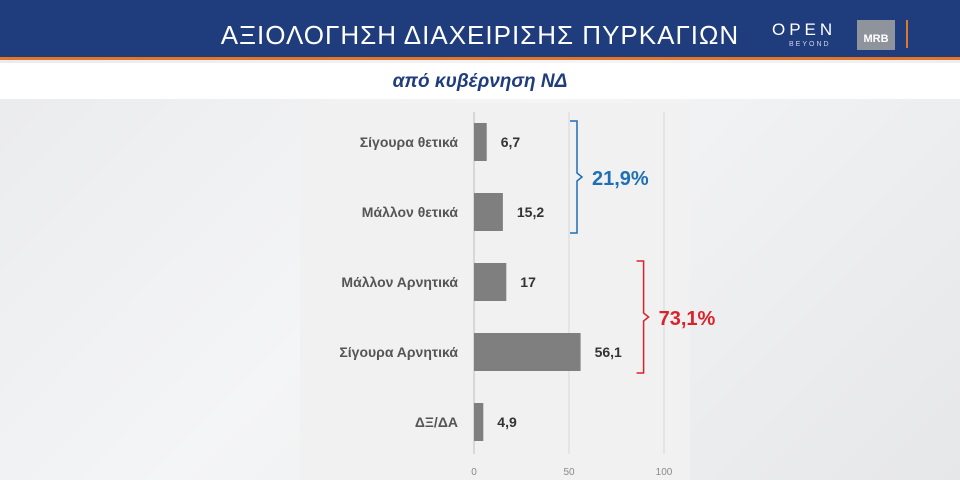  Describe the element at coordinates (569, 472) in the screenshot. I see `x-tick-label: 50` at that location.